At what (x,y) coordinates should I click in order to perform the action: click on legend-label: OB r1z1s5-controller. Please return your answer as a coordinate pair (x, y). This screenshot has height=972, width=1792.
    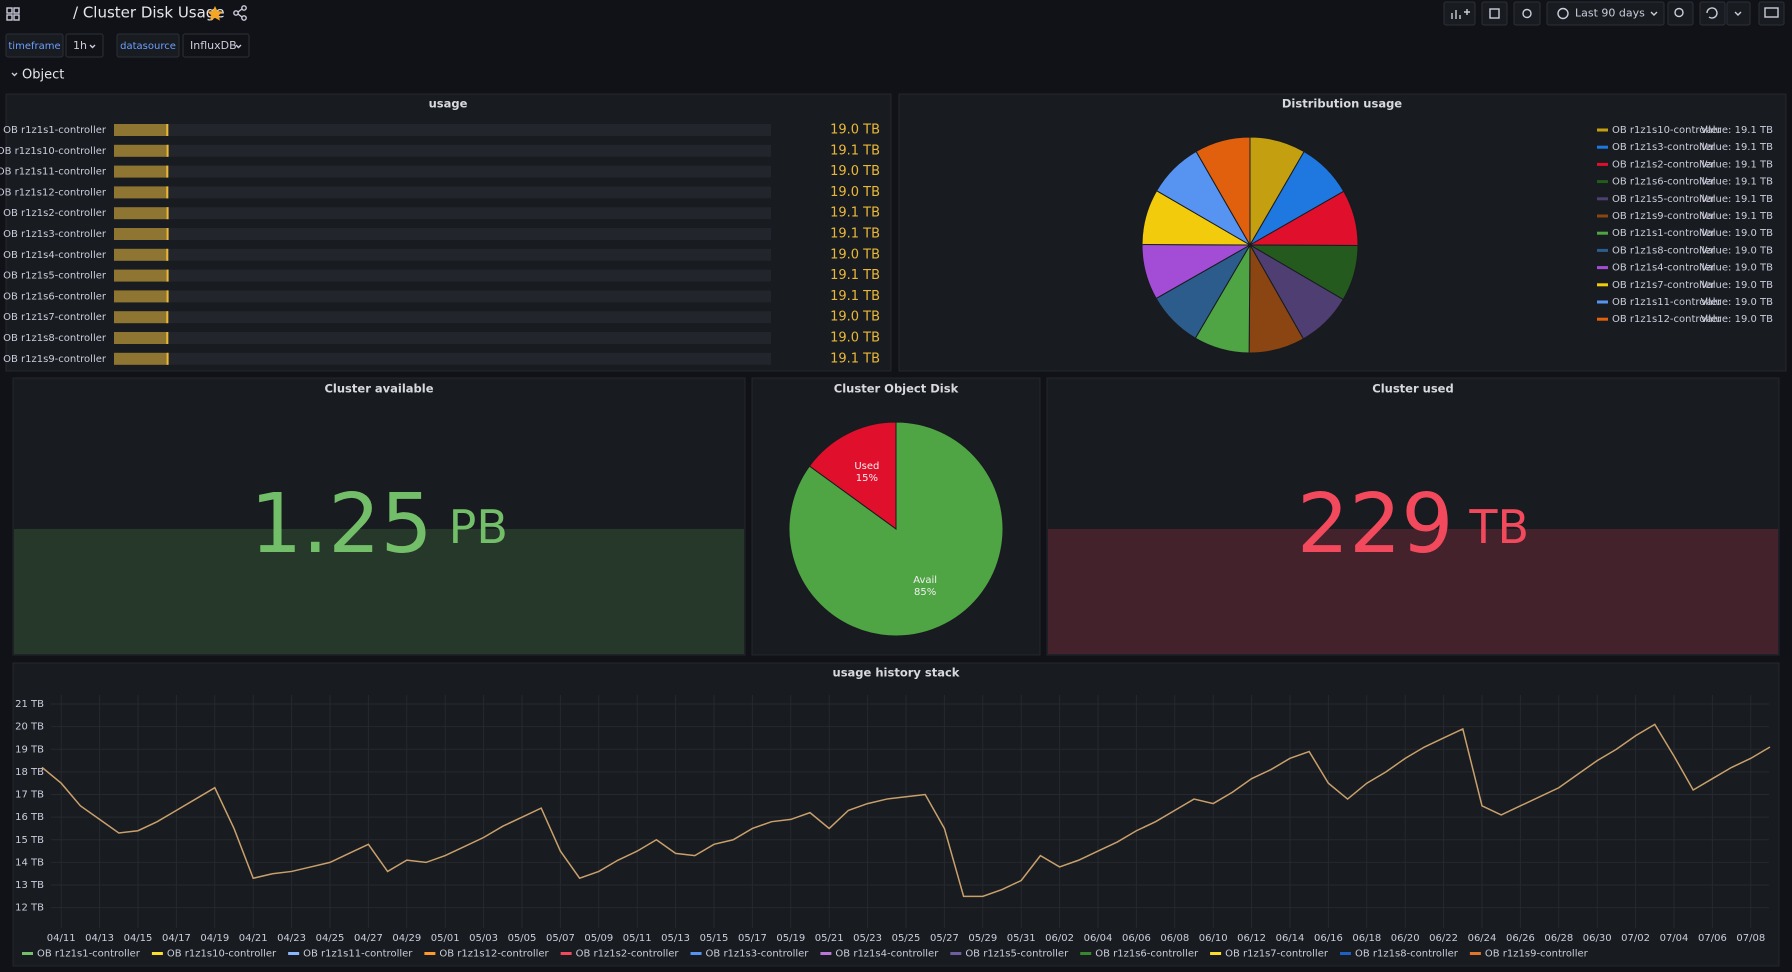
    Looking at the image, I should click on (1017, 954).